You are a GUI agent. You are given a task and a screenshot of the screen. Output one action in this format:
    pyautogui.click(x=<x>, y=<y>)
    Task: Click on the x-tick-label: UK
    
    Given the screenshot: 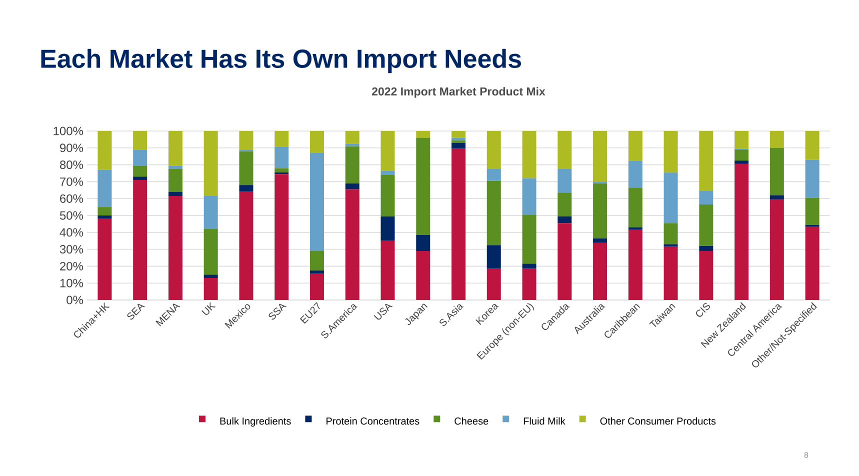 What is the action you would take?
    pyautogui.click(x=209, y=308)
    